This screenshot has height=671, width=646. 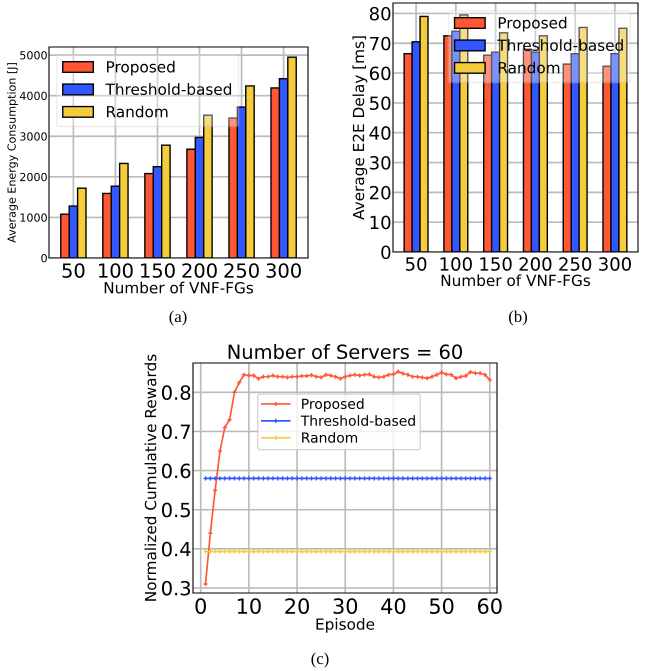 What do you see at coordinates (393, 606) in the screenshot?
I see `x-tick-label: 40` at bounding box center [393, 606].